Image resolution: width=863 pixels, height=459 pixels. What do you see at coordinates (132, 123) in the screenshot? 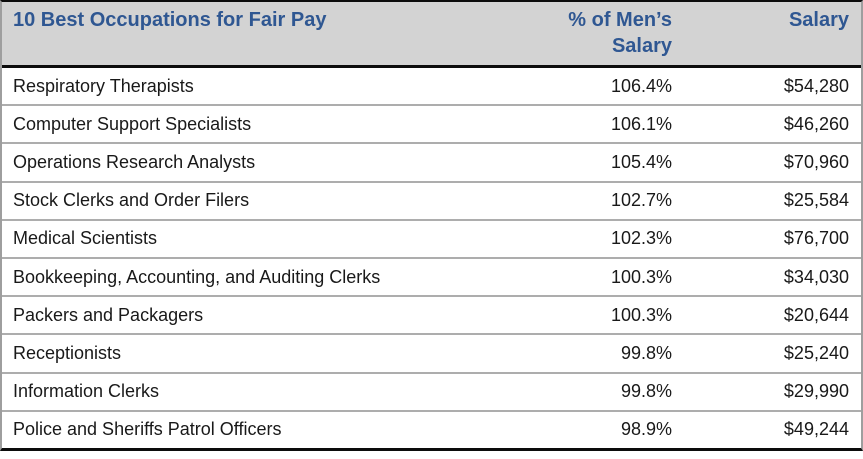
I see `occupation-cell: Computer Support Specialists` at bounding box center [132, 123].